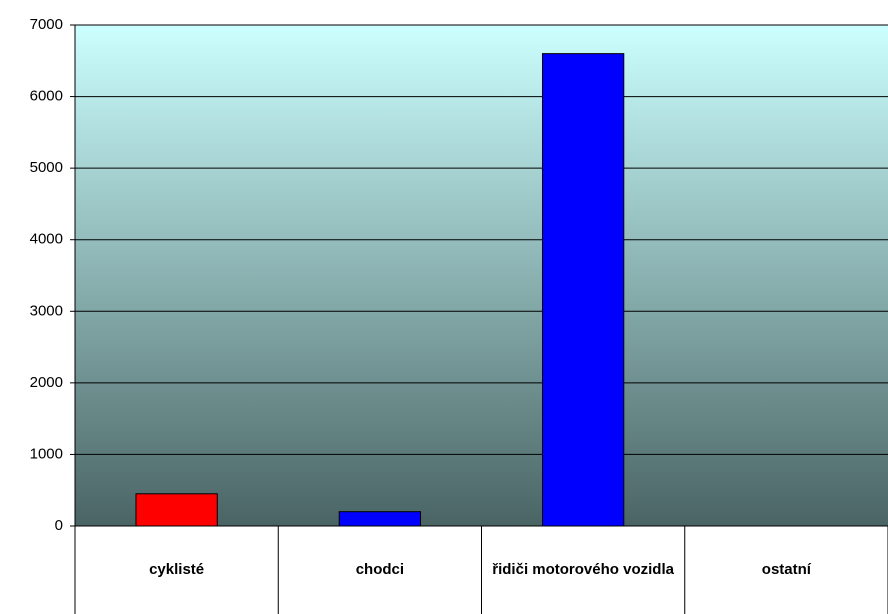 The width and height of the screenshot is (888, 614). What do you see at coordinates (59, 525) in the screenshot?
I see `y-tick-label: 0` at bounding box center [59, 525].